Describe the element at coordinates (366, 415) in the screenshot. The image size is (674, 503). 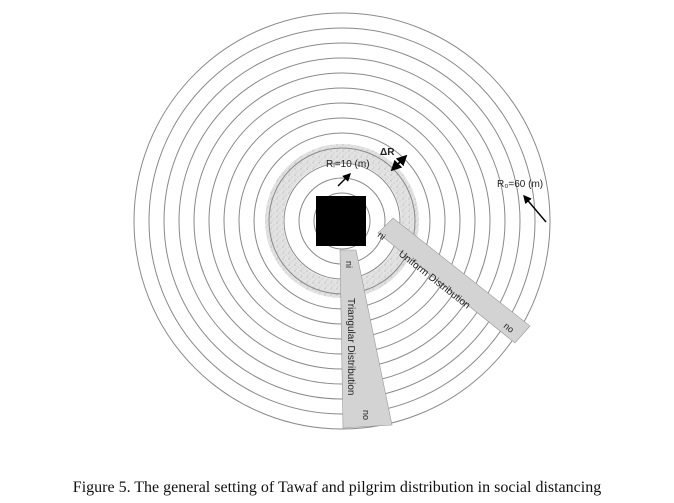
I see `triangular-no-label: no` at that location.